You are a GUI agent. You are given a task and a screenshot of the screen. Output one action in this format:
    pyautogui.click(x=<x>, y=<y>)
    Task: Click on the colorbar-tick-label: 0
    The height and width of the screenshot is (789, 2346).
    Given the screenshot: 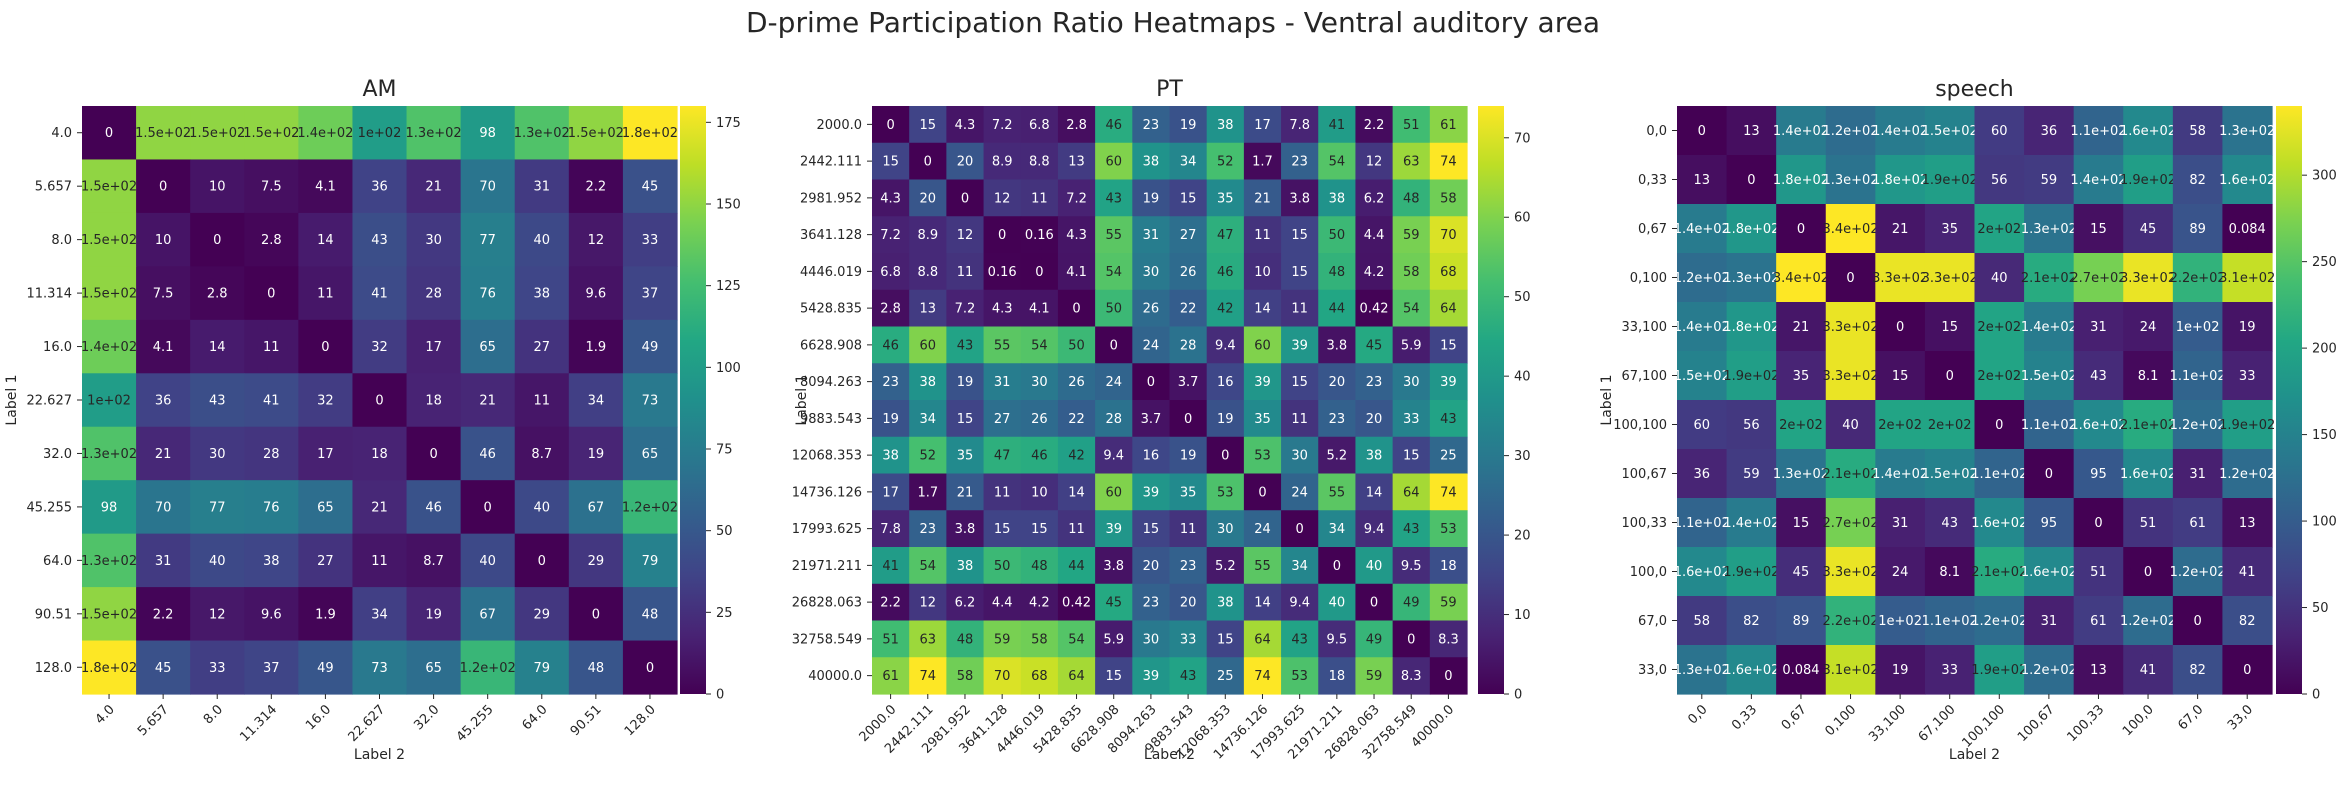 What is the action you would take?
    pyautogui.click(x=1518, y=695)
    